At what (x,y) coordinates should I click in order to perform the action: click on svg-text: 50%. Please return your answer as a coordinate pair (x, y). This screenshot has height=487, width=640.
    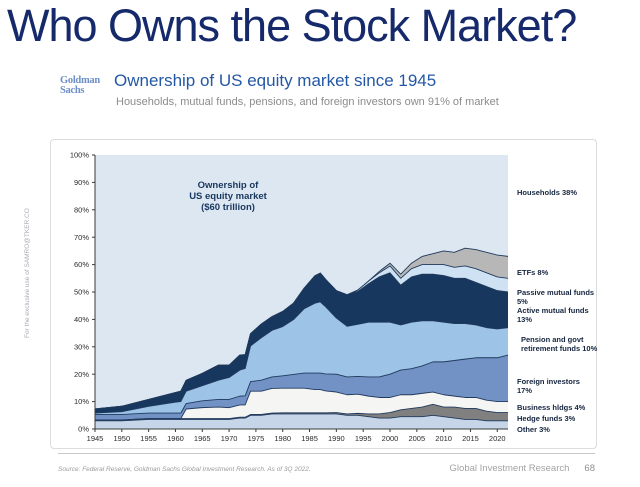
    Looking at the image, I should click on (81, 292).